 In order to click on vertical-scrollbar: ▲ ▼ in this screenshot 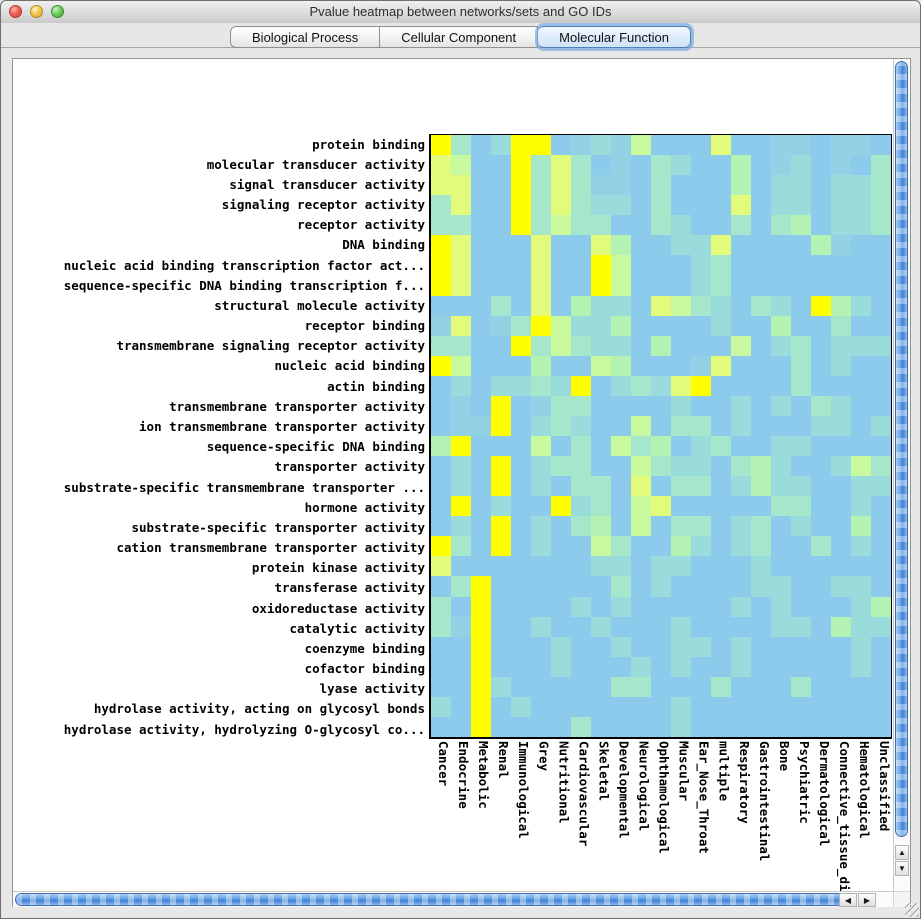, I will do `click(901, 475)`.